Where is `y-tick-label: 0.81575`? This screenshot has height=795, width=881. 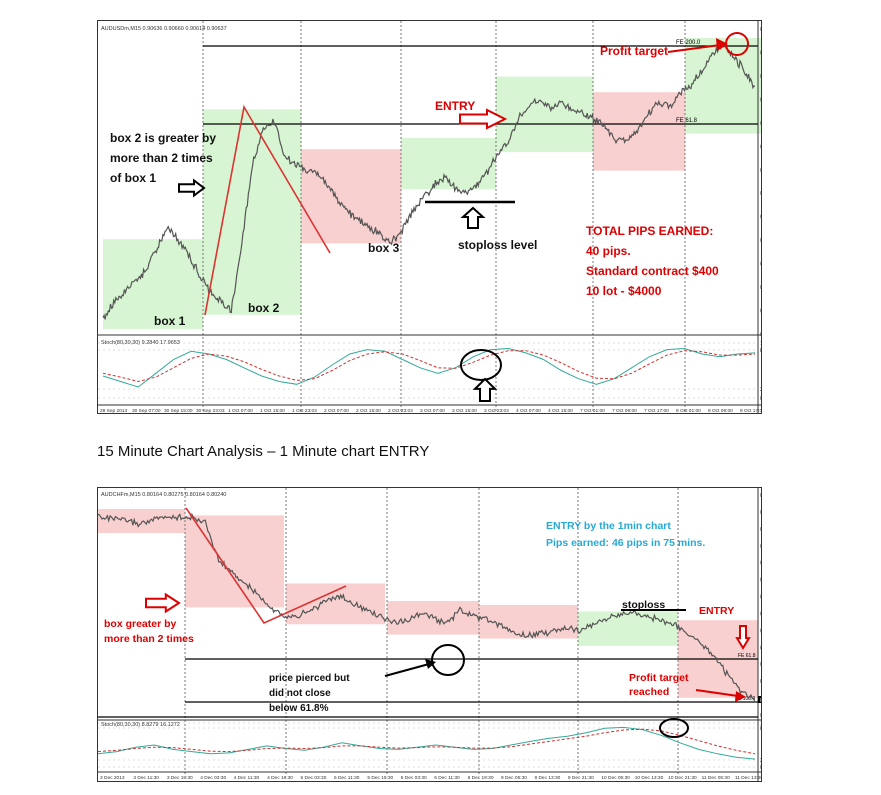
y-tick-label: 0.81575 is located at coordinates (760, 598).